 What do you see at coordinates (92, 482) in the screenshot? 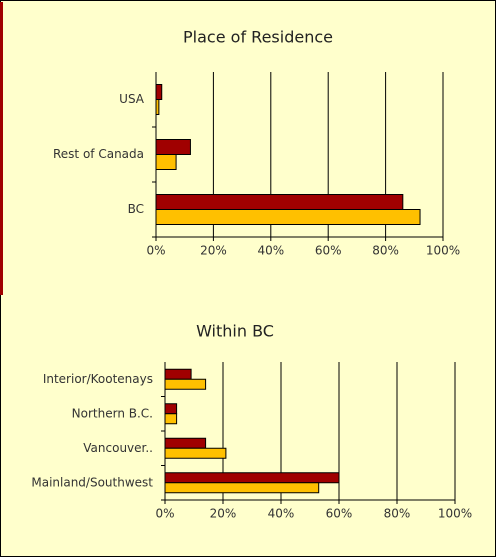
I see `y-tick-label: Mainland/Southwest` at bounding box center [92, 482].